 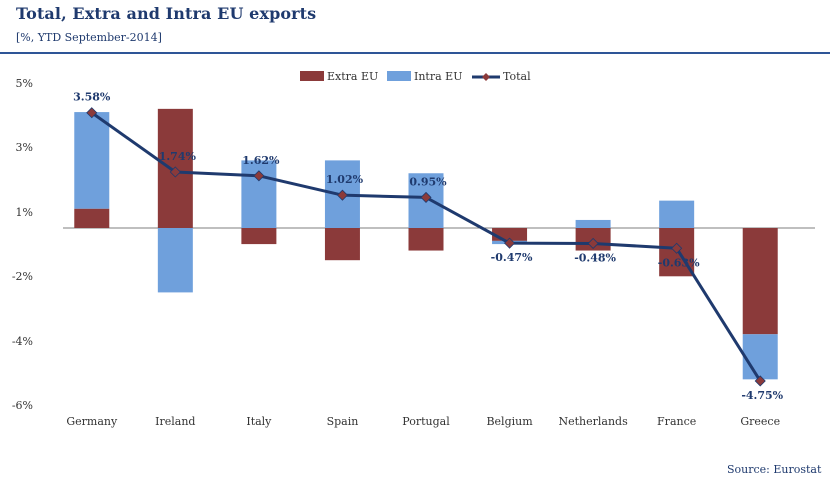 What do you see at coordinates (509, 421) in the screenshot?
I see `x-tick-label: Belgium` at bounding box center [509, 421].